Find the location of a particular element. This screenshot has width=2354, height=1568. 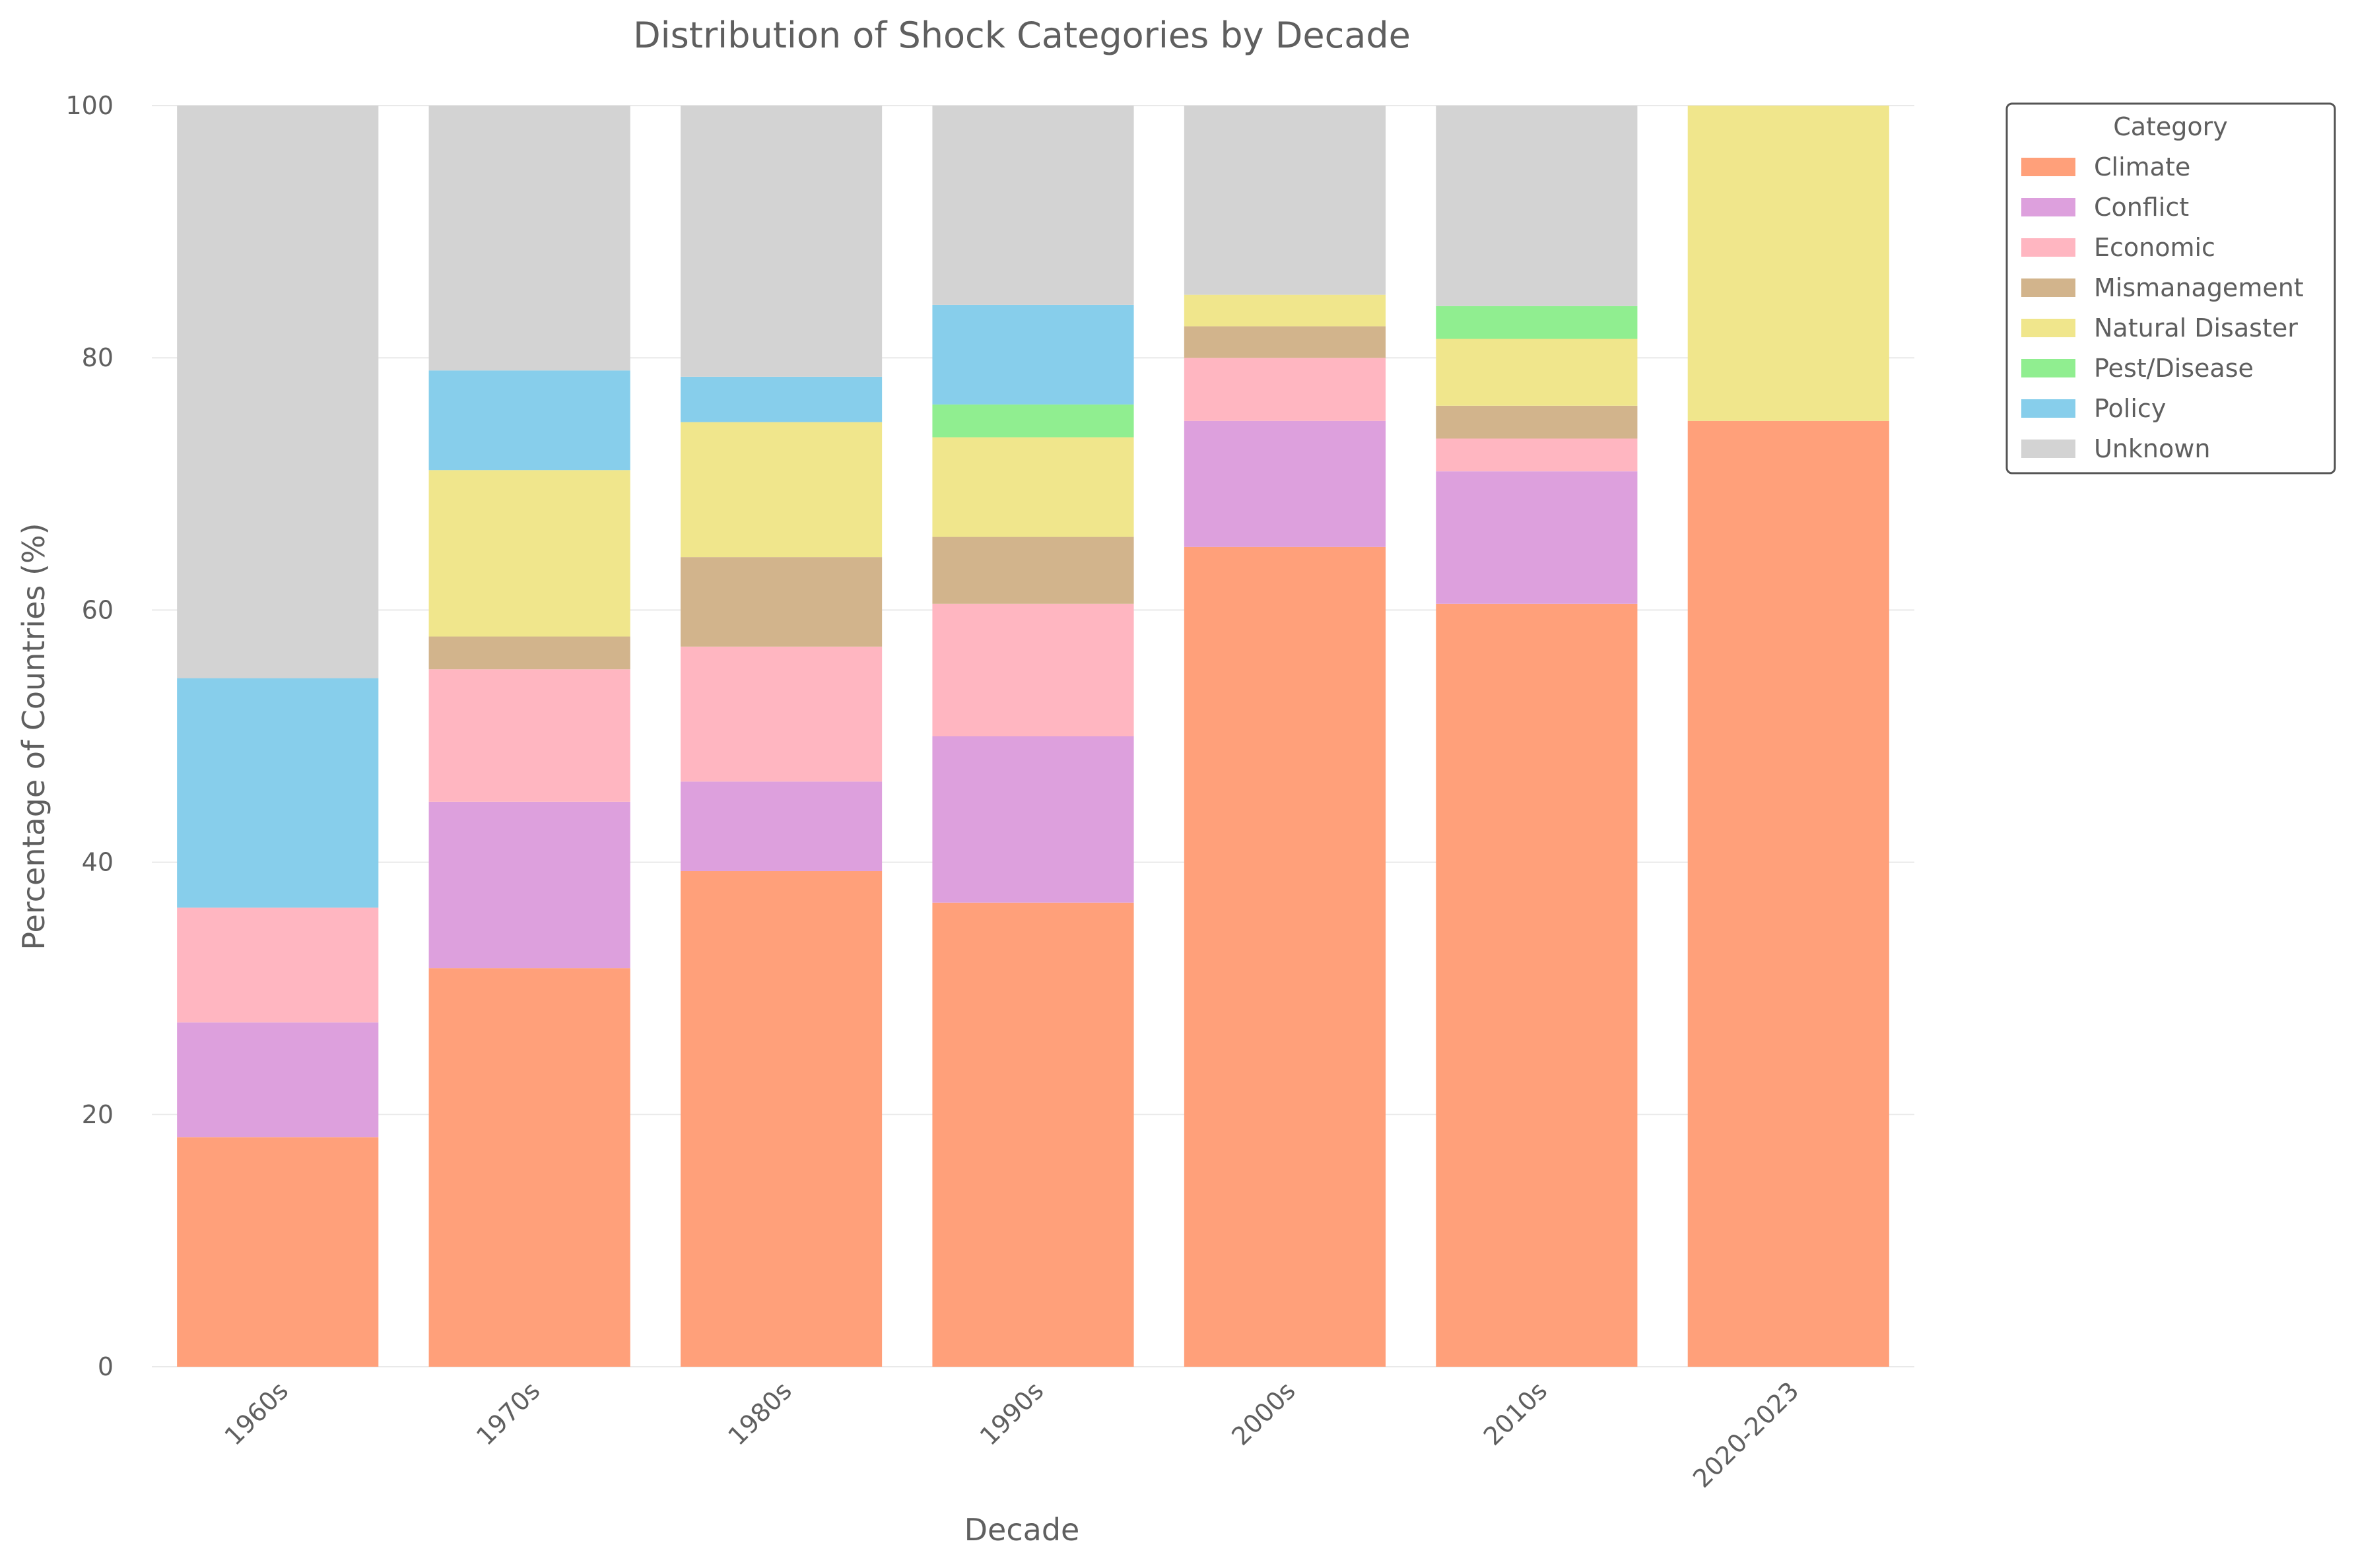

legend-box is located at coordinates (2170, 288).